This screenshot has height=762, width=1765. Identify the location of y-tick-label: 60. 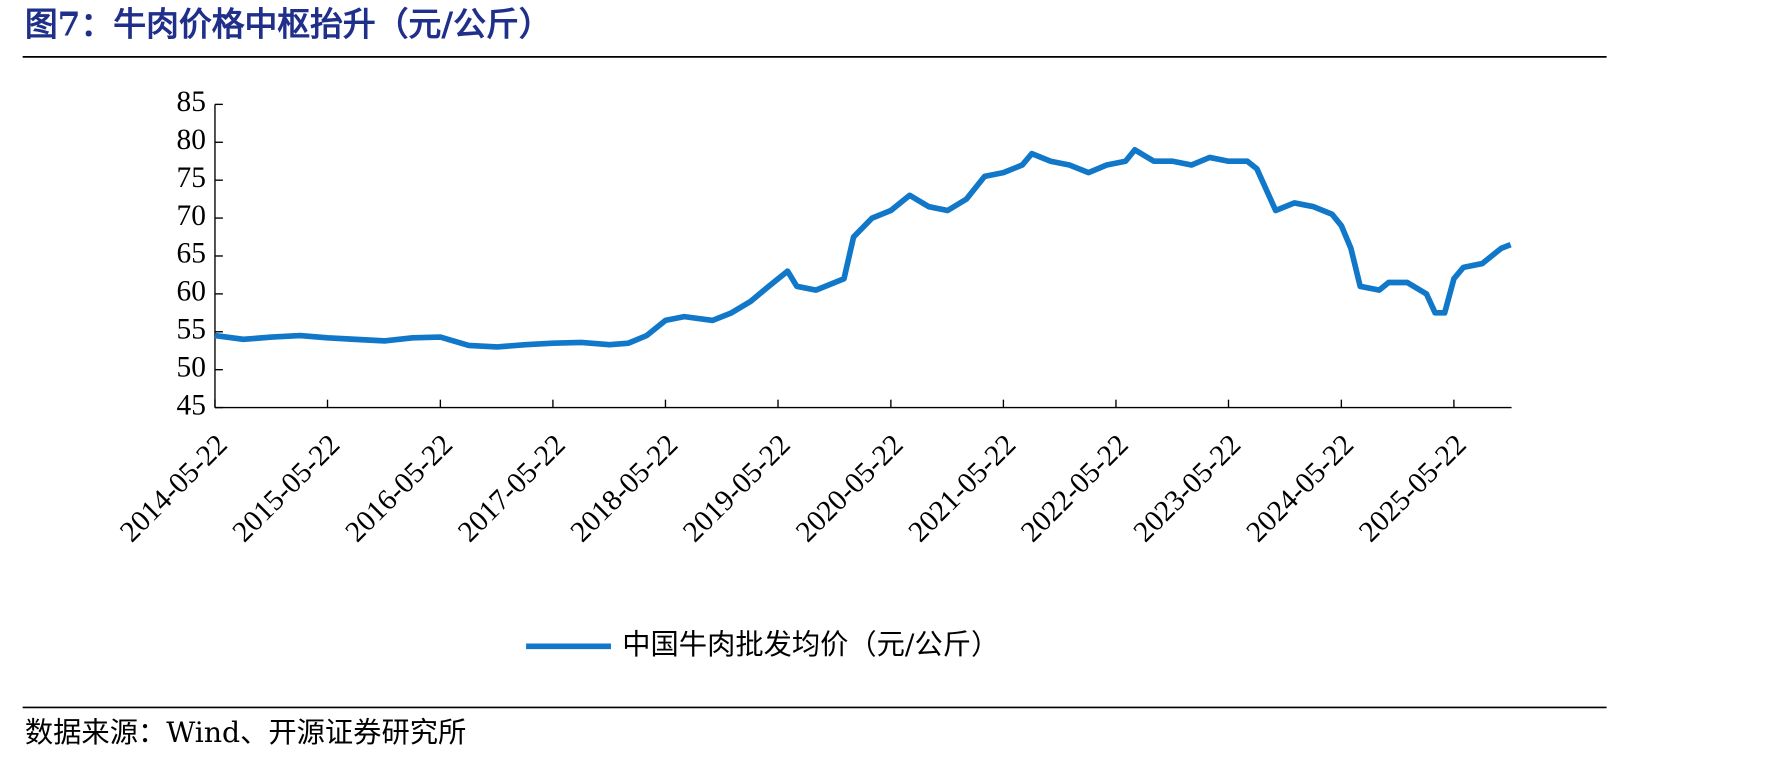
(191, 292).